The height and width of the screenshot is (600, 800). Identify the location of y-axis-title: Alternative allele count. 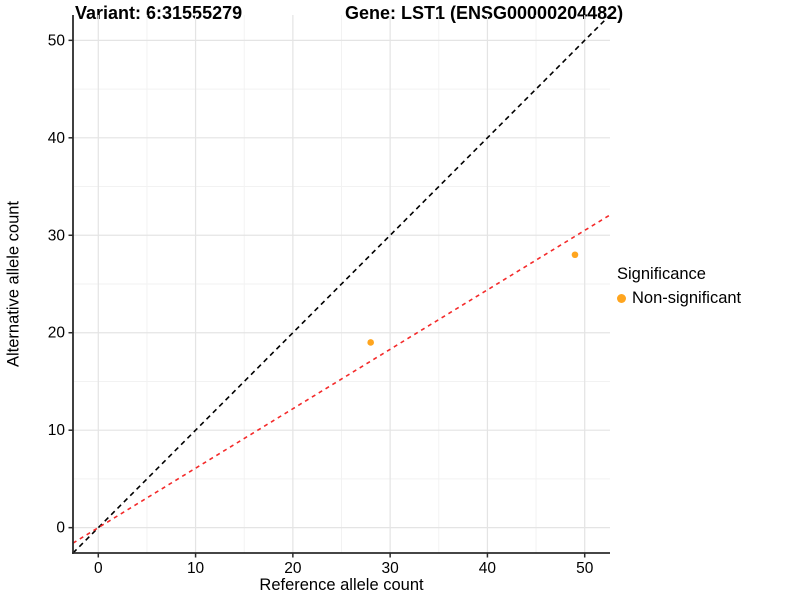
(13, 284).